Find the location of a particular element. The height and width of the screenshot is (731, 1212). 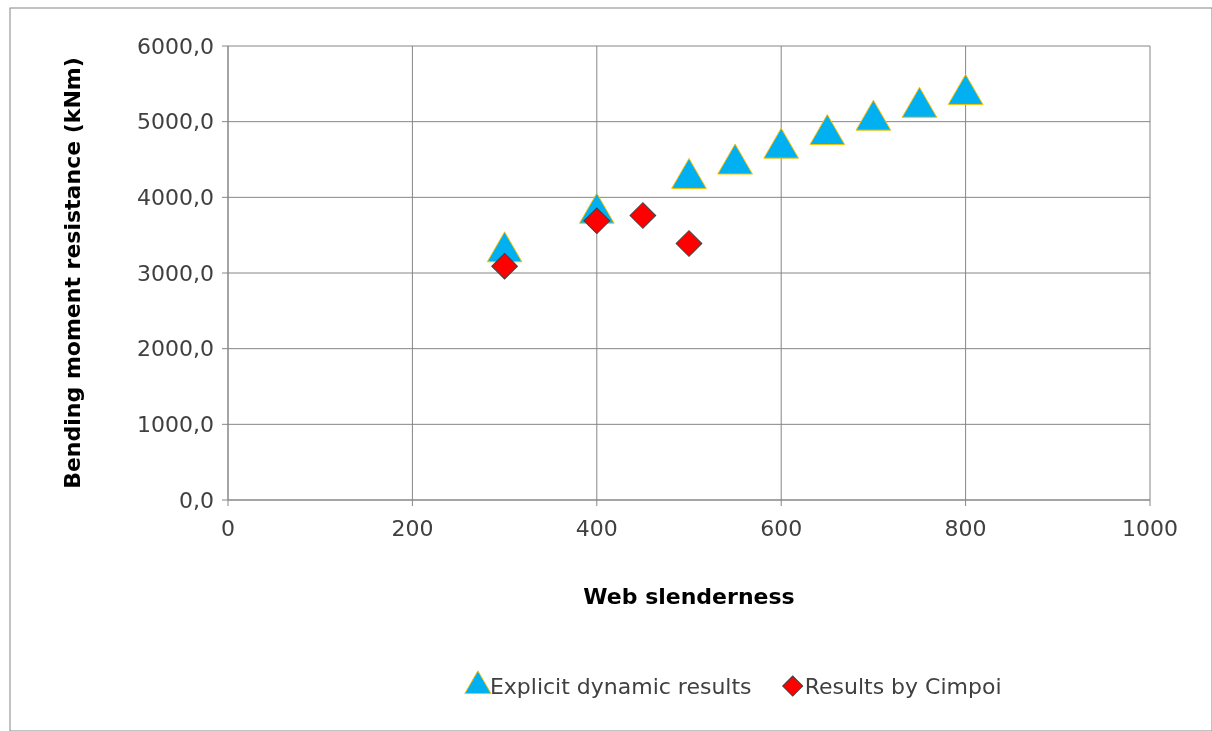

y-tick-label: 5000,0 is located at coordinates (175, 122).